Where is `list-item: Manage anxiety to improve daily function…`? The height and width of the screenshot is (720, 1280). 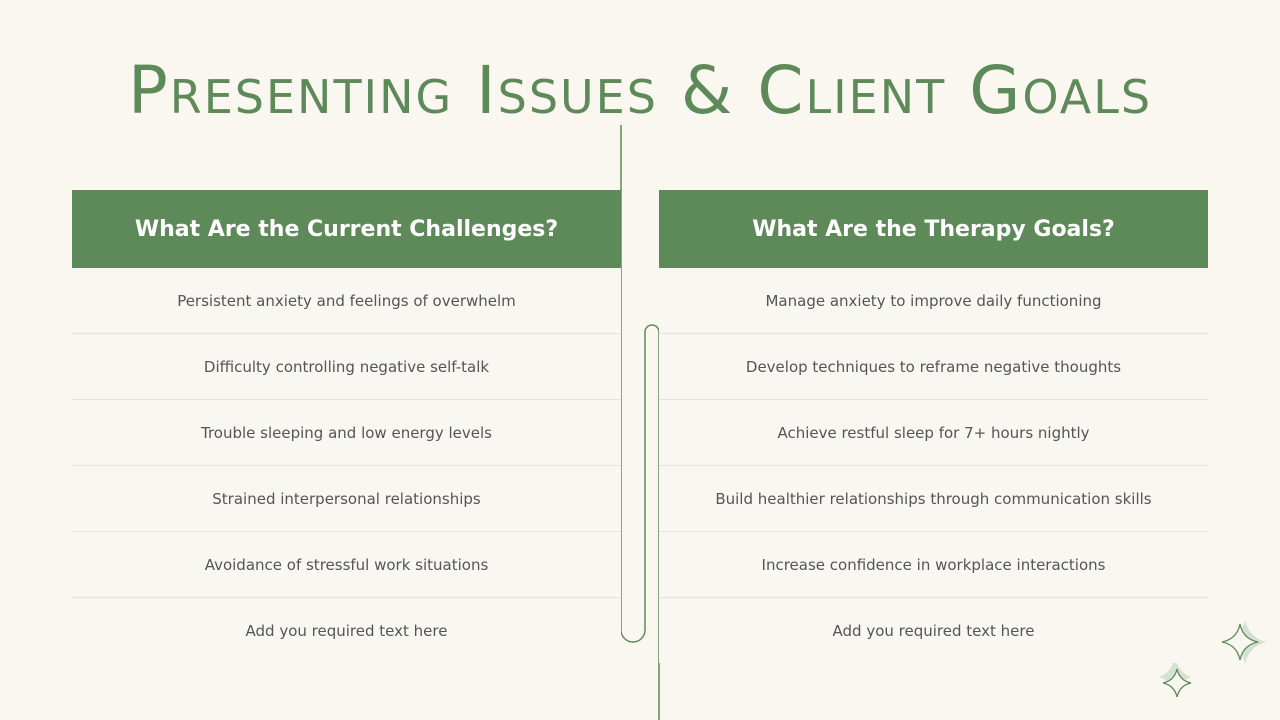 list-item: Manage anxiety to improve daily function… is located at coordinates (933, 301).